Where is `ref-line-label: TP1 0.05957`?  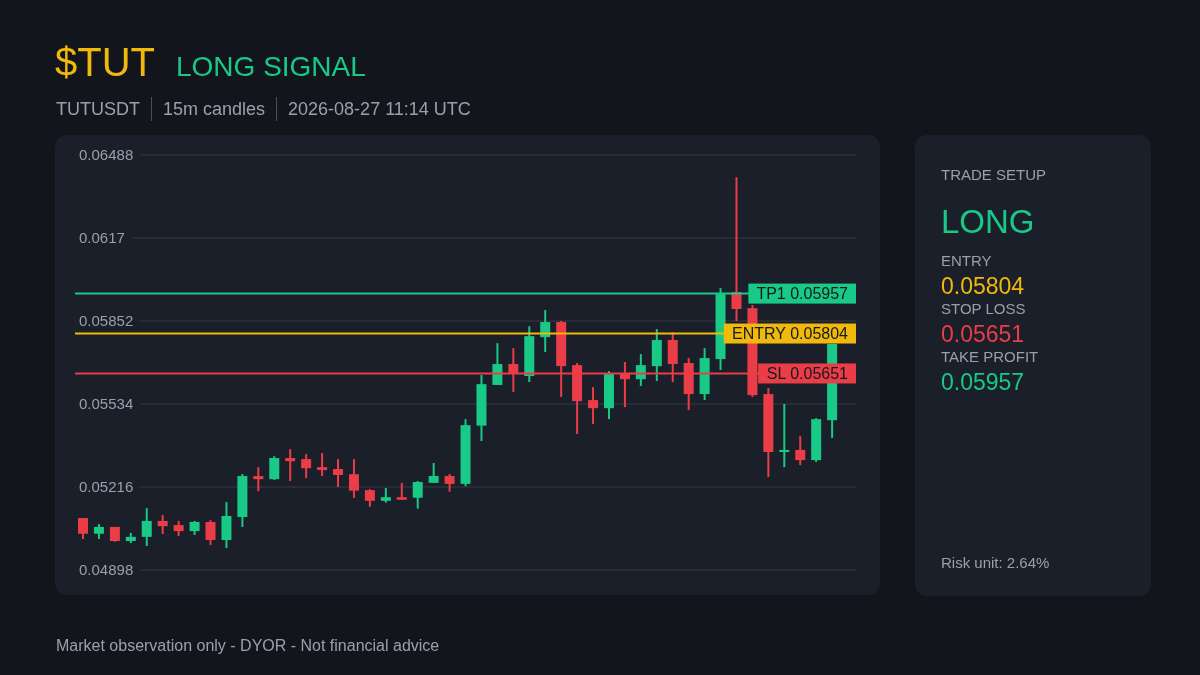
ref-line-label: TP1 0.05957 is located at coordinates (802, 294).